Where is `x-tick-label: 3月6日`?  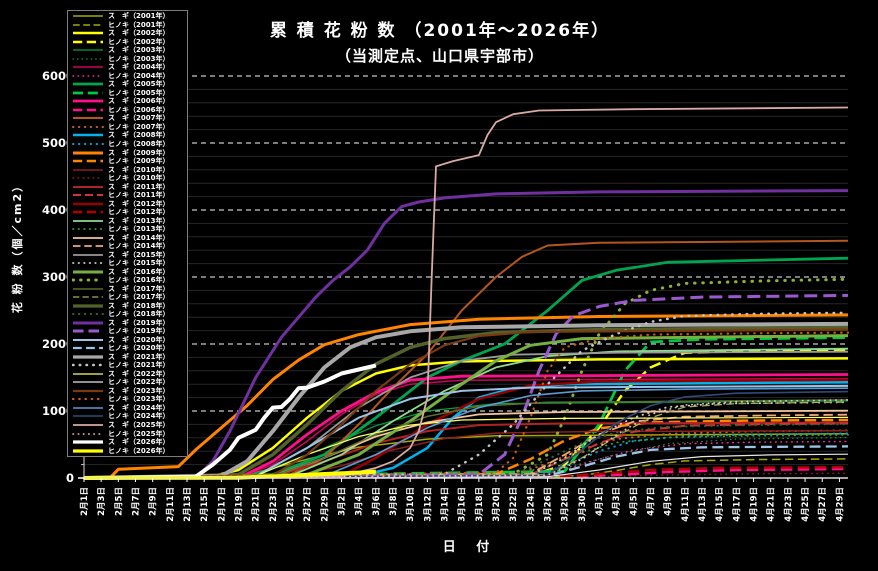 x-tick-label: 3月6日 is located at coordinates (377, 501).